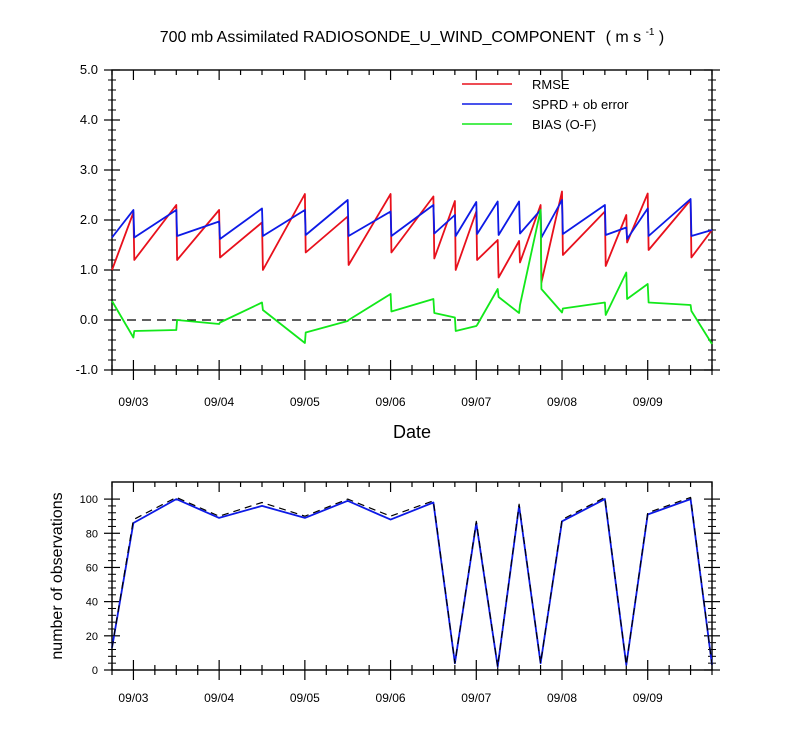  Describe the element at coordinates (650, 32) in the screenshot. I see `title-units-exp: -1` at that location.